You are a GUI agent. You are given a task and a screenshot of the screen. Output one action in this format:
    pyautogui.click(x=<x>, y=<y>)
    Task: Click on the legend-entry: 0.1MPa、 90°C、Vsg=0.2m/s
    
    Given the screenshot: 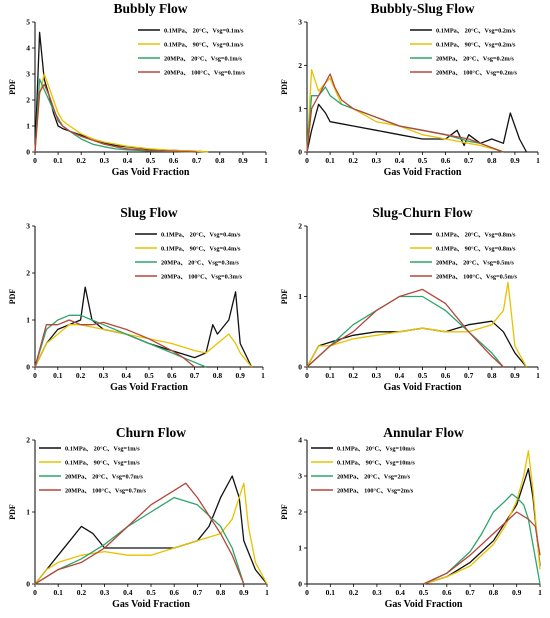 What is the action you would take?
    pyautogui.click(x=476, y=44)
    